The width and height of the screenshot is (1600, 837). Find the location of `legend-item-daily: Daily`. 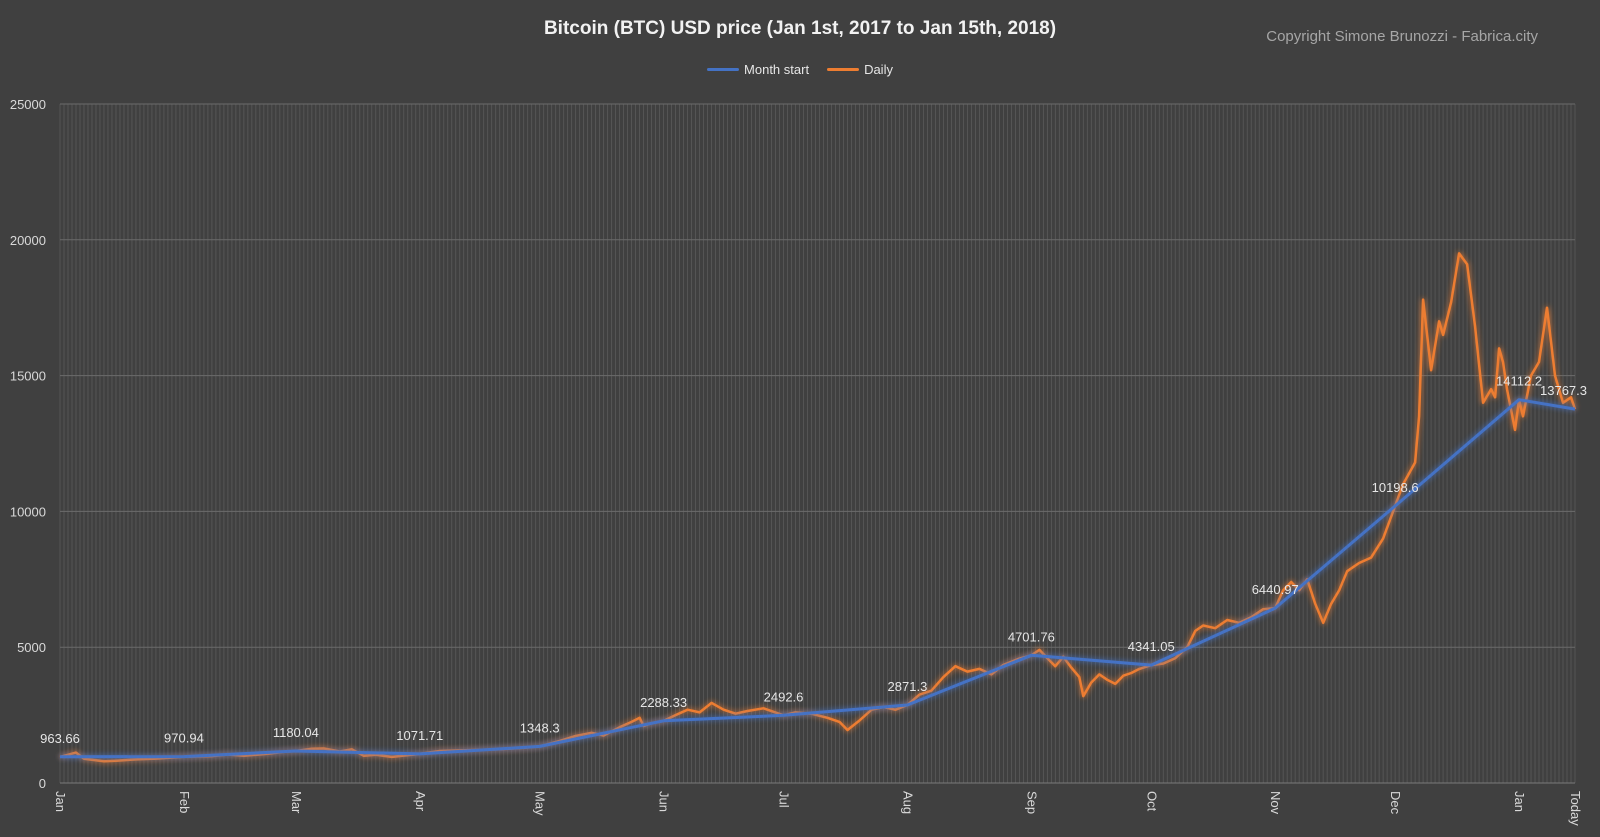

legend-item-daily: Daily is located at coordinates (860, 69).